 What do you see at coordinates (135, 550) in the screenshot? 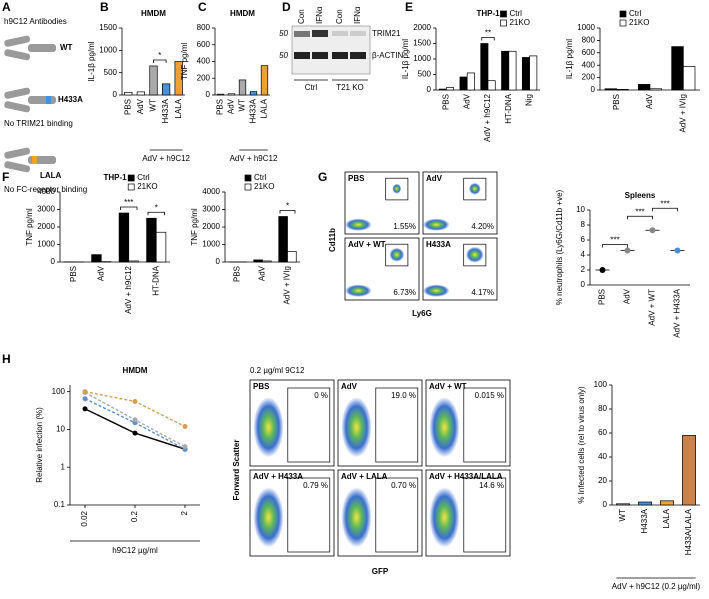
I see `x-axis-label: h9C12 µg/ml` at bounding box center [135, 550].